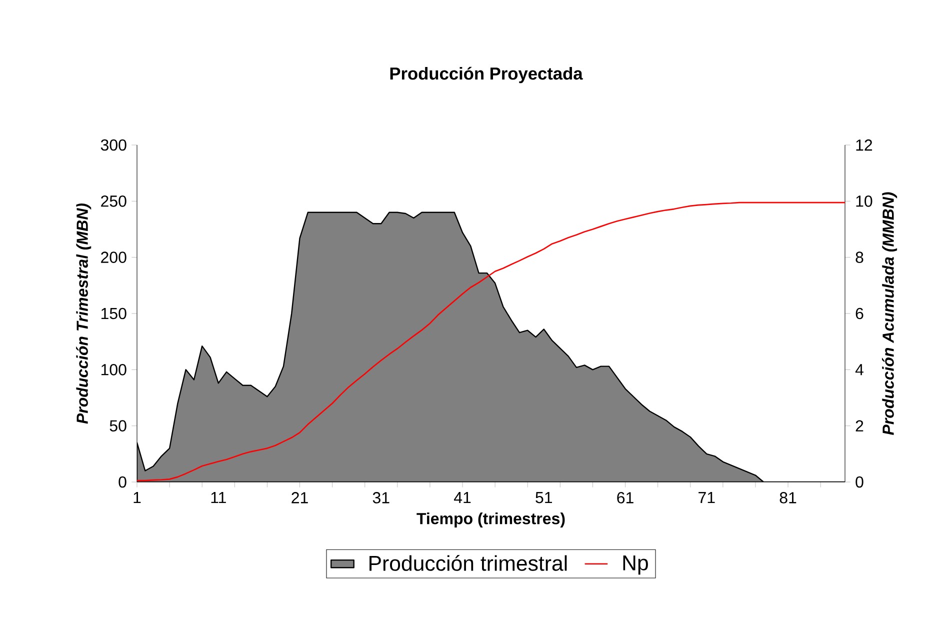 This screenshot has height=637, width=936. What do you see at coordinates (490, 520) in the screenshot?
I see `x-axis-title: Tiempo (trimestres)` at bounding box center [490, 520].